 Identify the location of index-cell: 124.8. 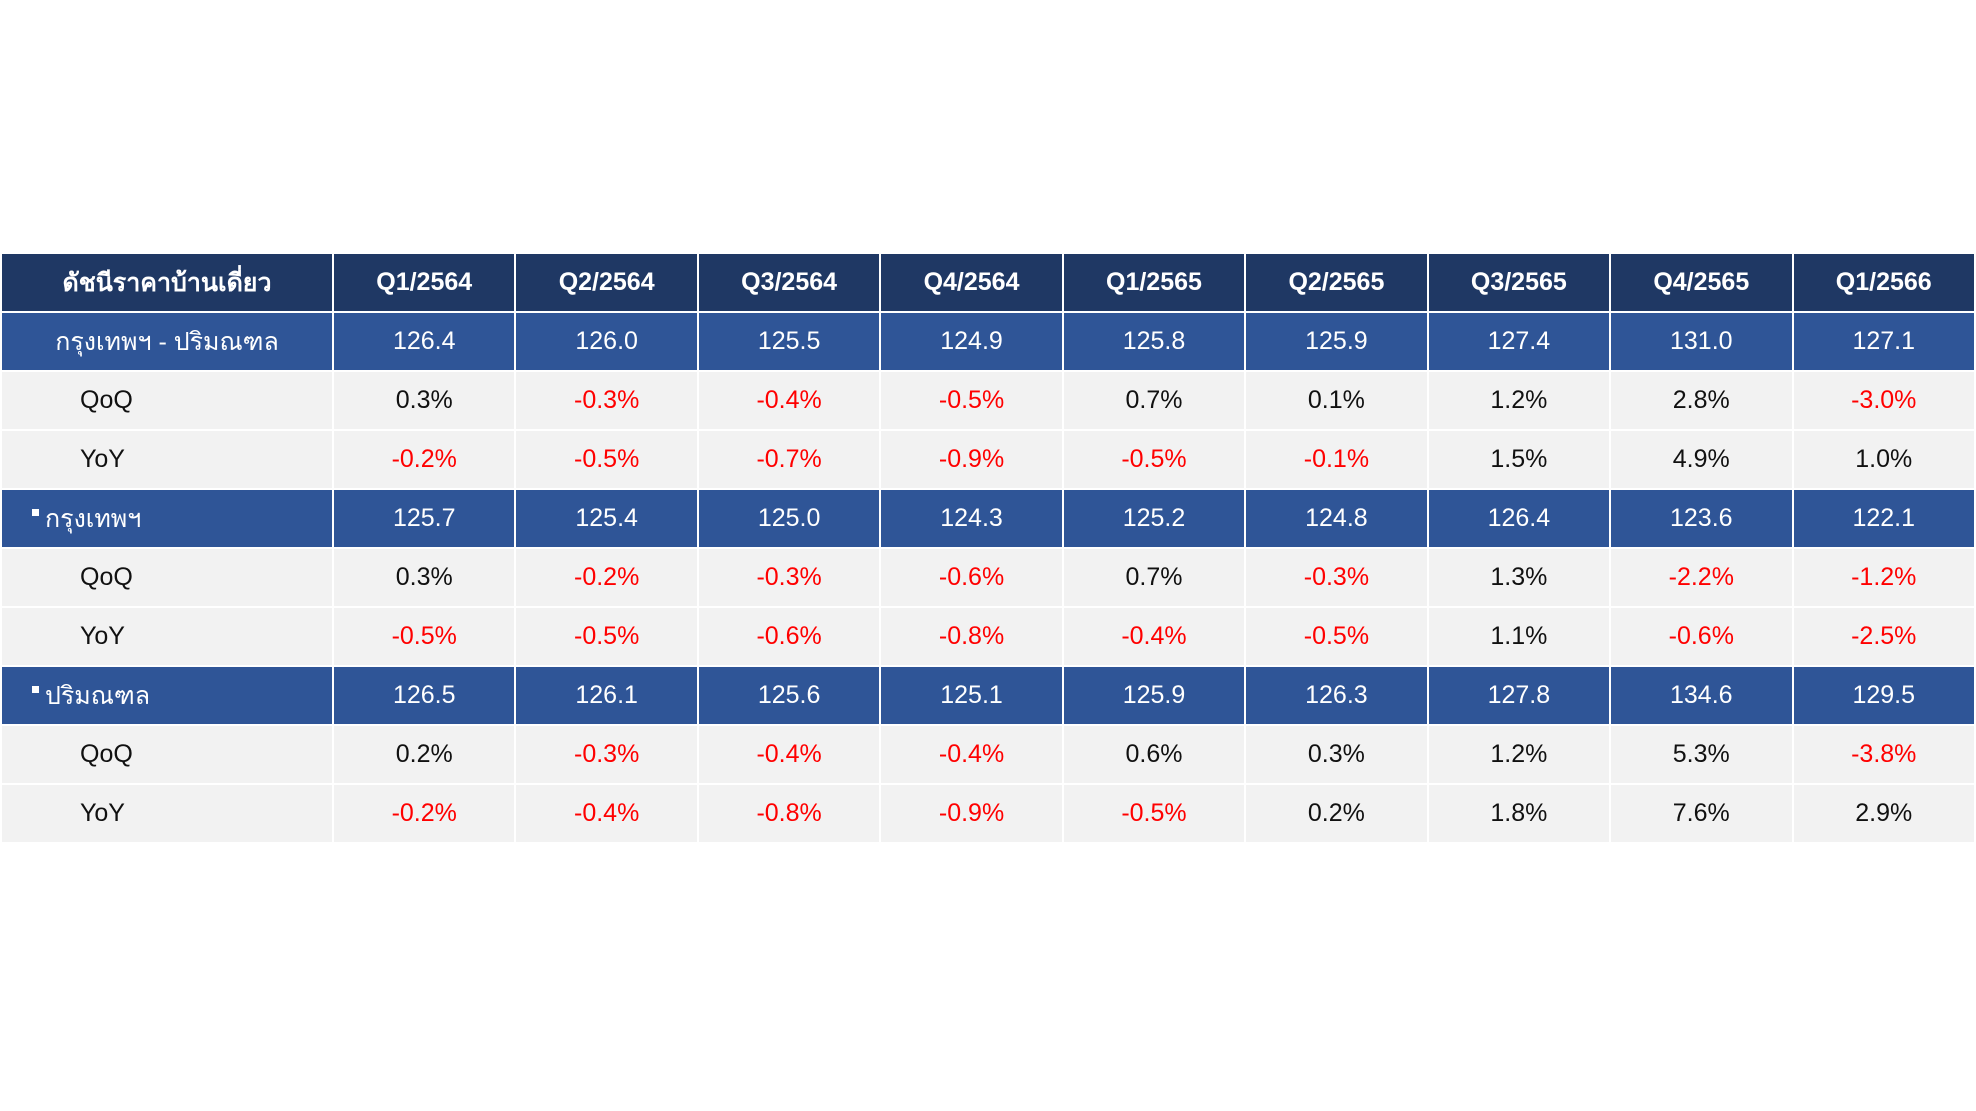
(1336, 518).